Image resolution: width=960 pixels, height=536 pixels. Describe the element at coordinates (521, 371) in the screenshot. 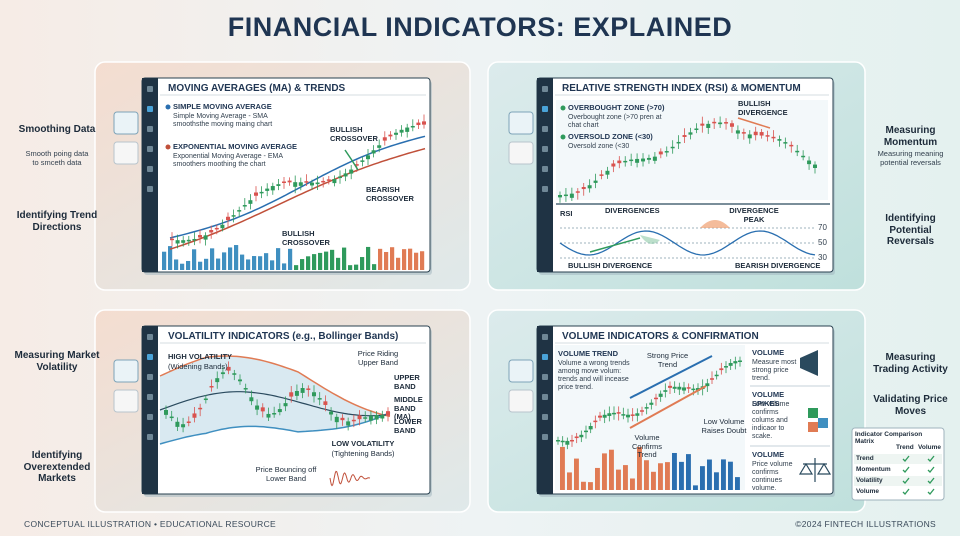

I see `icon-box` at that location.